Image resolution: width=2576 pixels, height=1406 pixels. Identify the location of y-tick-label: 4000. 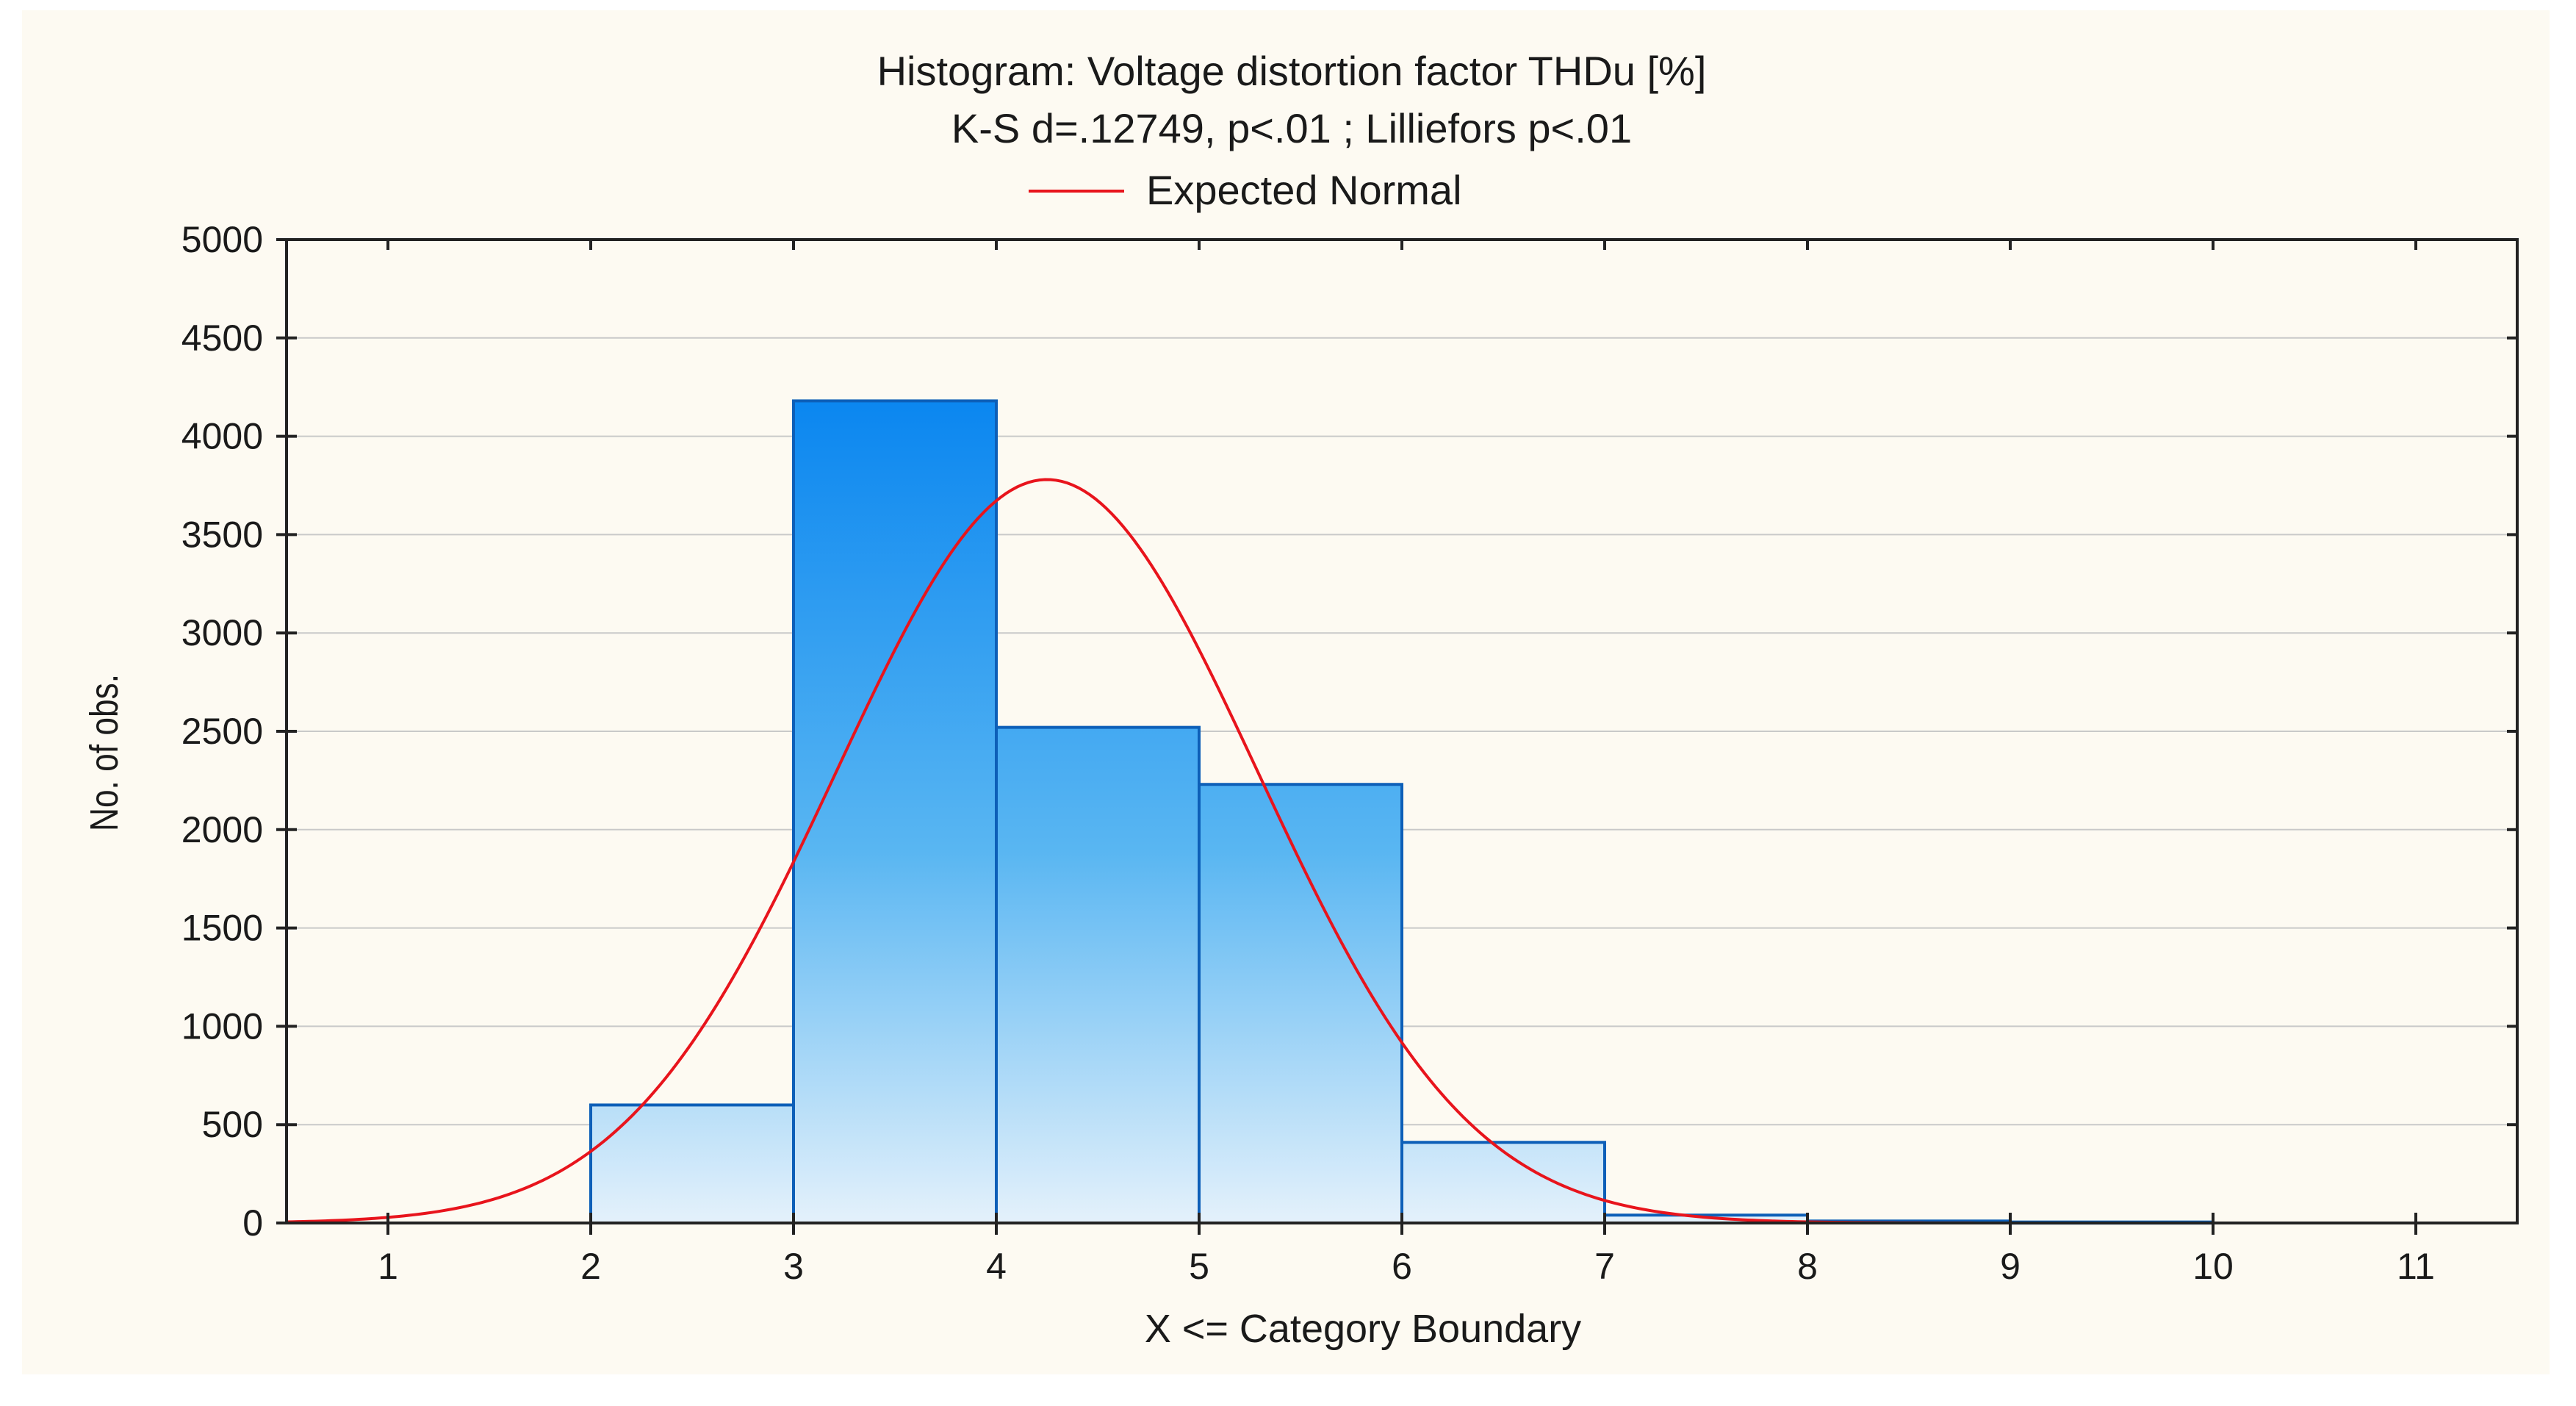
(222, 436).